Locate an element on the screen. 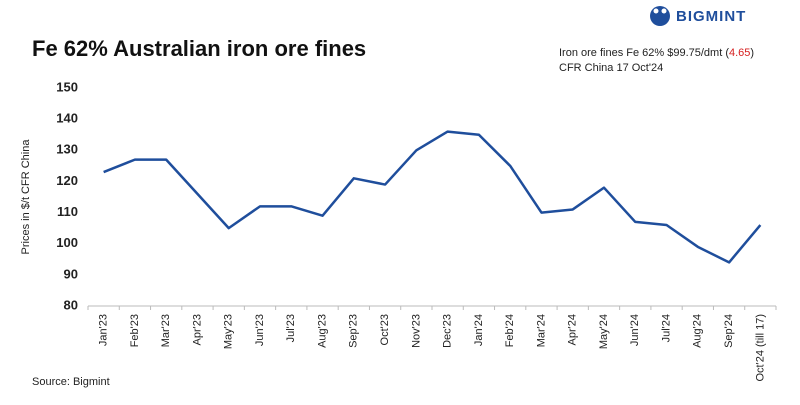  y-tick-label: 120 is located at coordinates (67, 180).